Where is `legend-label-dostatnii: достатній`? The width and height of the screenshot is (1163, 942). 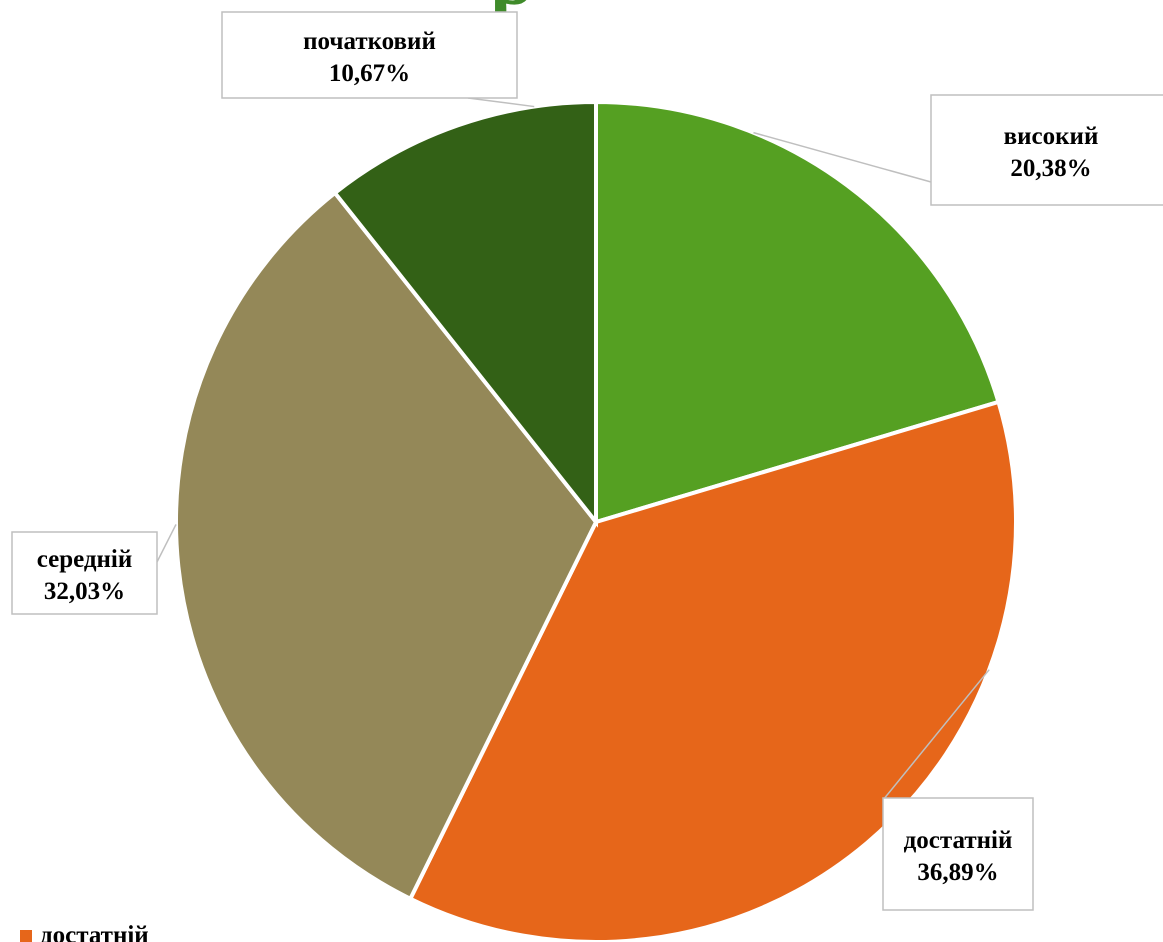 legend-label-dostatnii: достатній is located at coordinates (94, 932).